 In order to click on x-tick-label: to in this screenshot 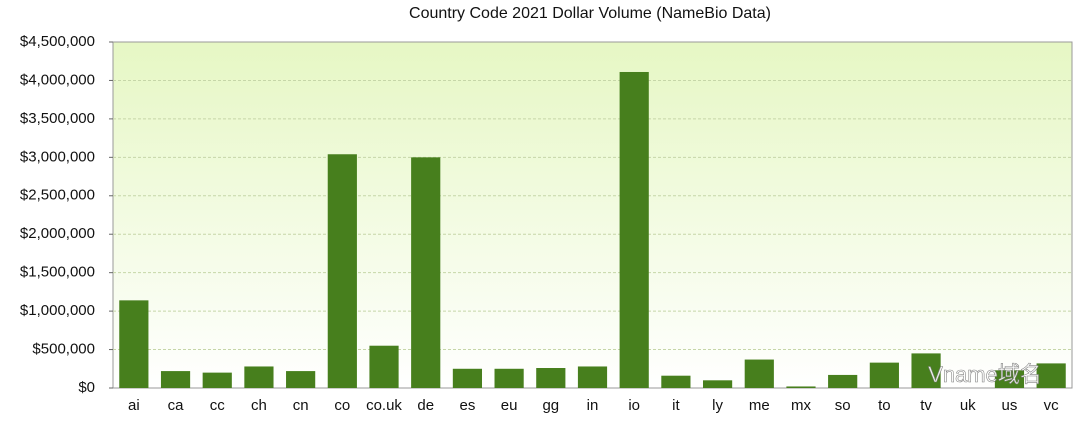, I will do `click(884, 405)`.